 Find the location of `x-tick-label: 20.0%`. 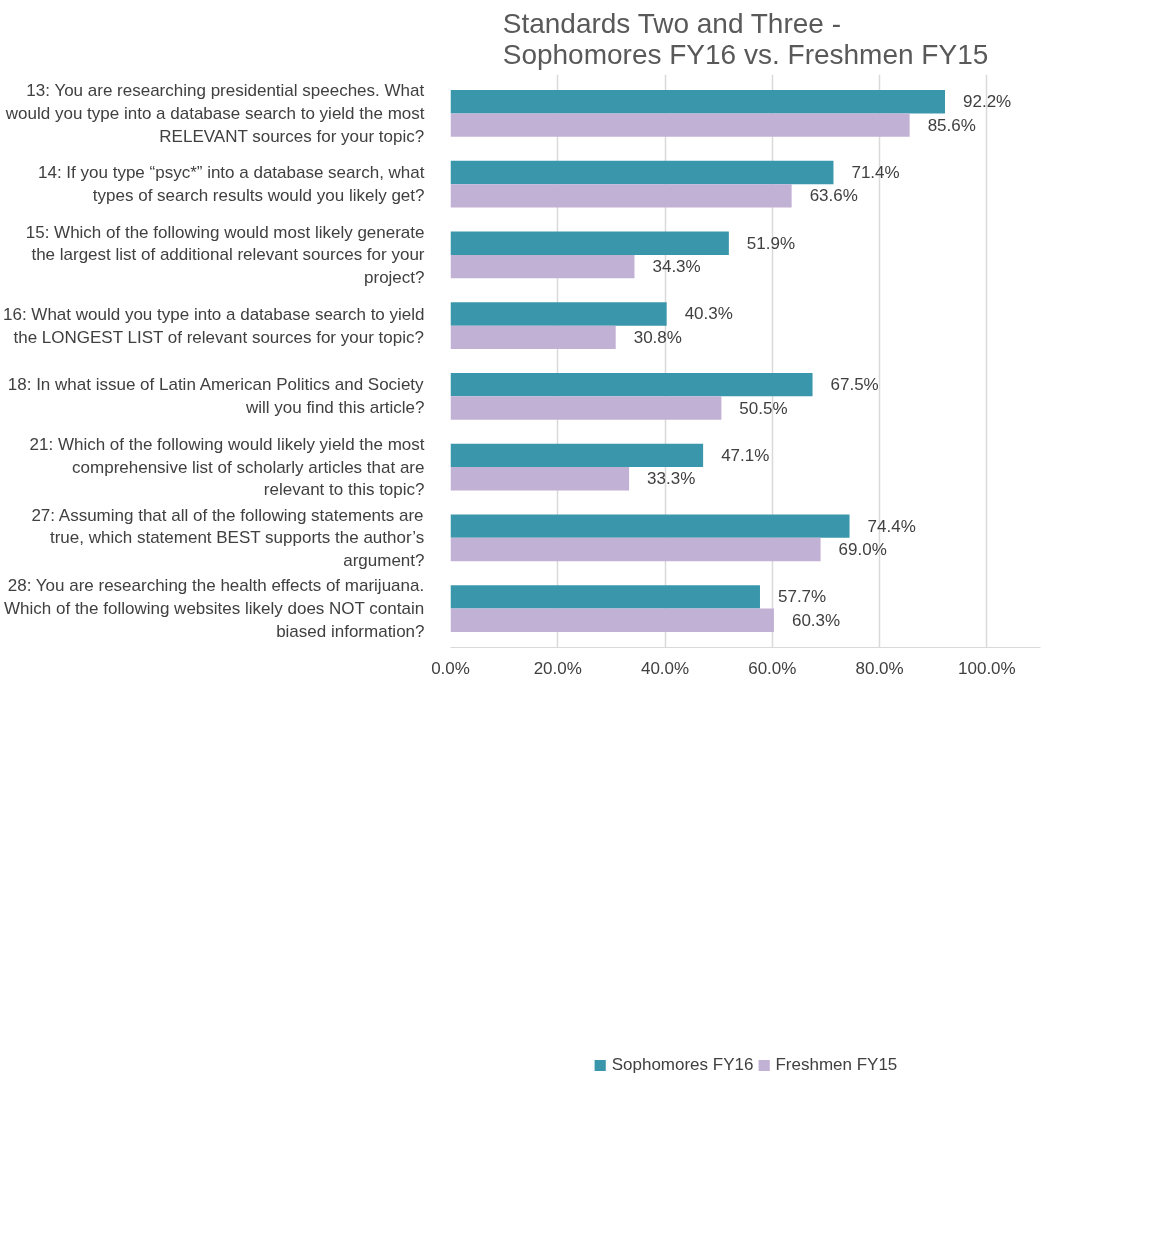

x-tick-label: 20.0% is located at coordinates (557, 668).